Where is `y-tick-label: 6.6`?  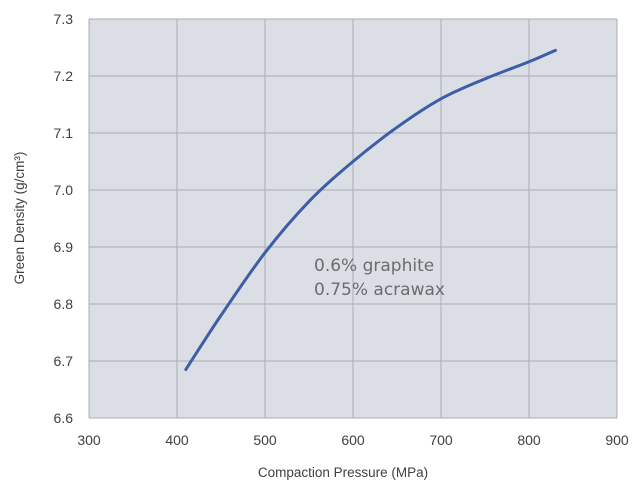
y-tick-label: 6.6 is located at coordinates (64, 418).